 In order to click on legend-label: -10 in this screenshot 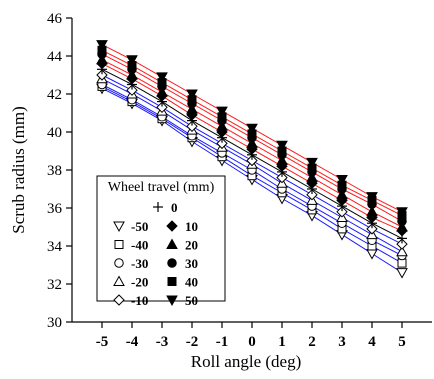, I will do `click(139, 300)`.